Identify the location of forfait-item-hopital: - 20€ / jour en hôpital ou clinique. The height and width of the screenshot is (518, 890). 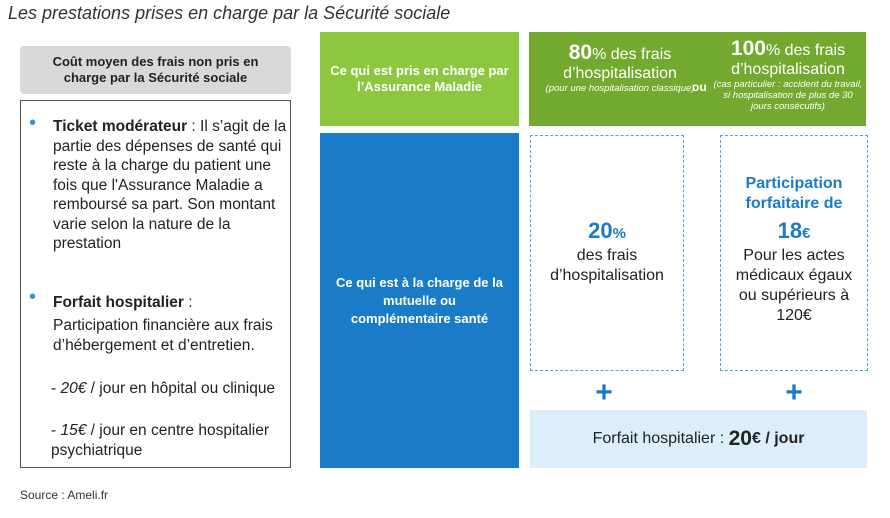
(163, 388).